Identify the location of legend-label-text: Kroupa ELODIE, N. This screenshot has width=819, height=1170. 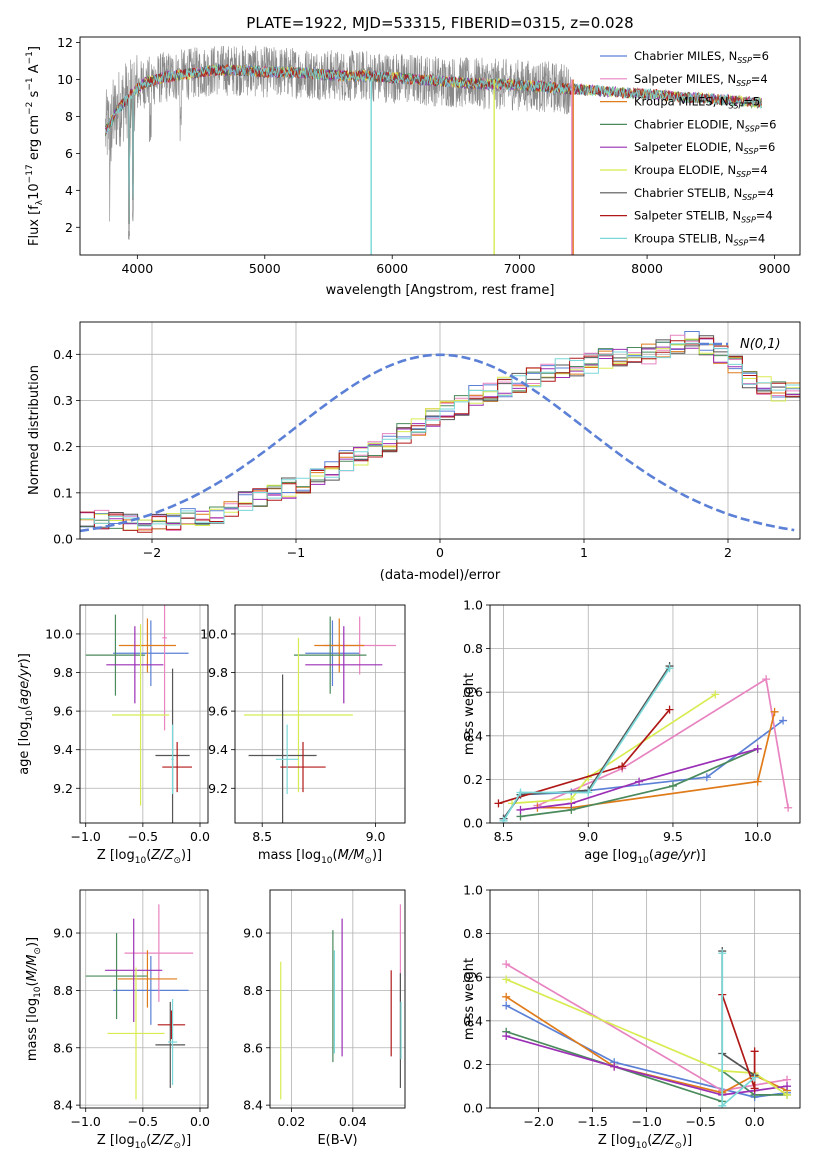
(685, 170).